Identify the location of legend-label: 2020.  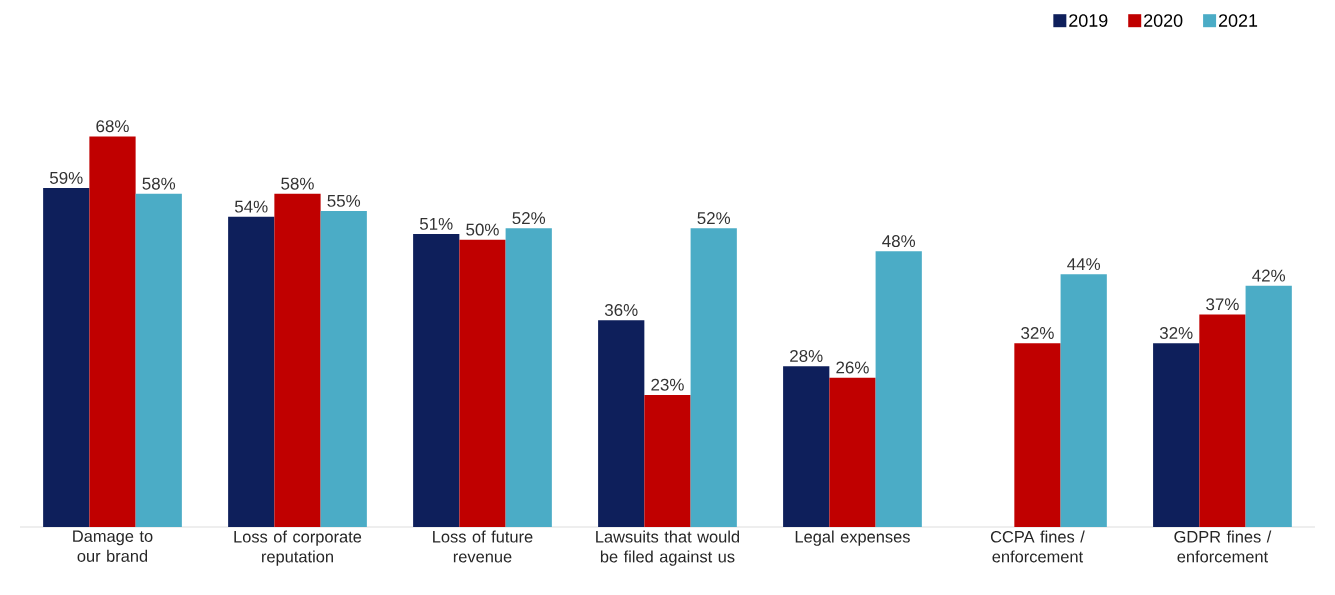
(1163, 20).